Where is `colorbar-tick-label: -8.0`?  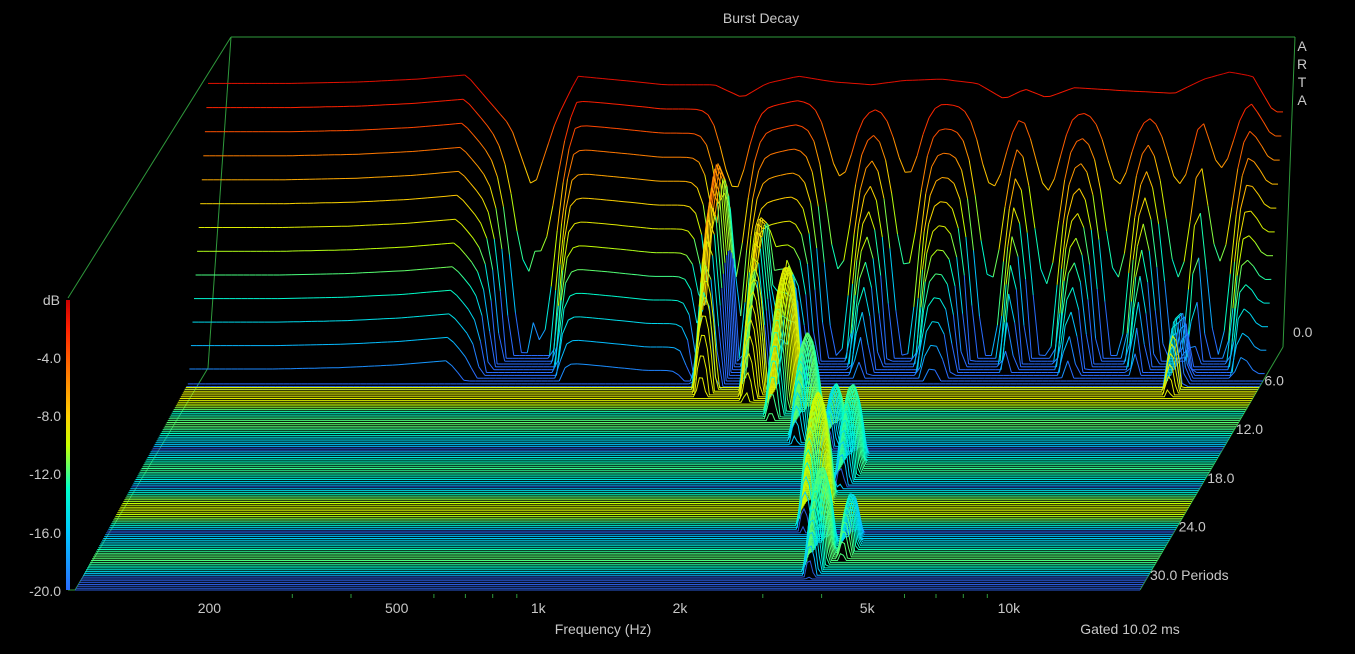 colorbar-tick-label: -8.0 is located at coordinates (49, 416).